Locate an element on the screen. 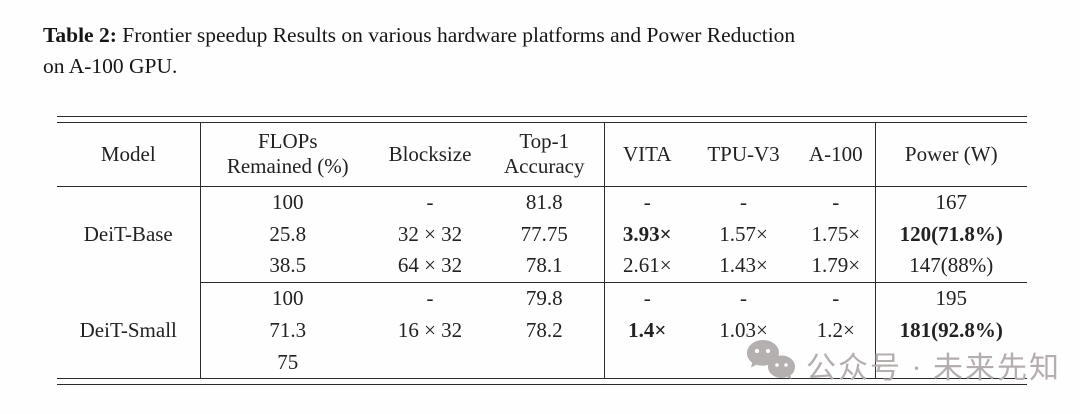 The image size is (1080, 414). col-header-flops: FLOPs Remained (%) is located at coordinates (287, 155).